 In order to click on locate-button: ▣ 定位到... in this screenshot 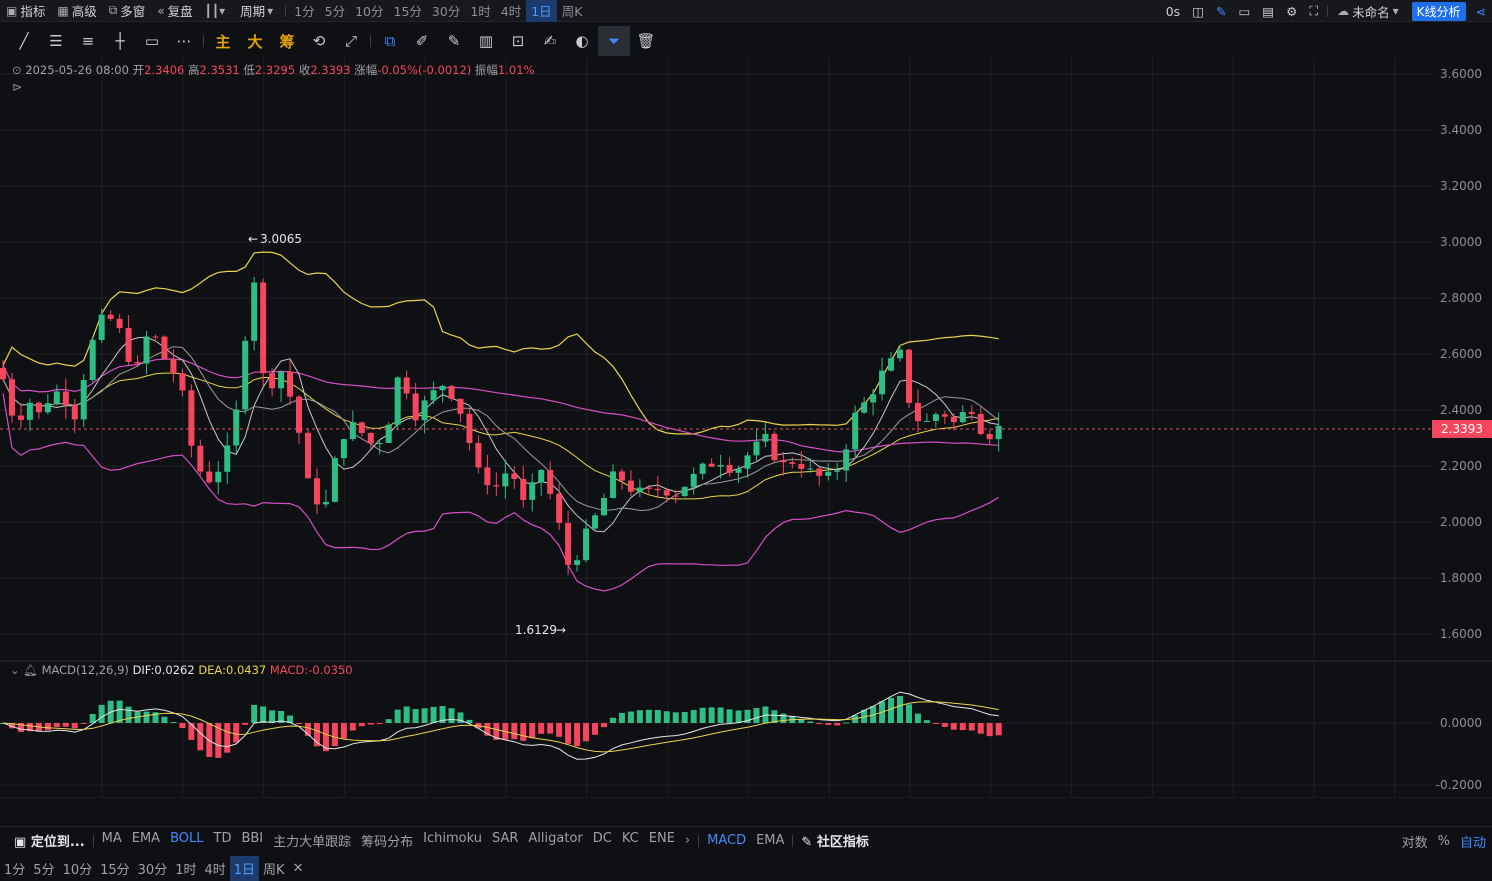, I will do `click(49, 842)`.